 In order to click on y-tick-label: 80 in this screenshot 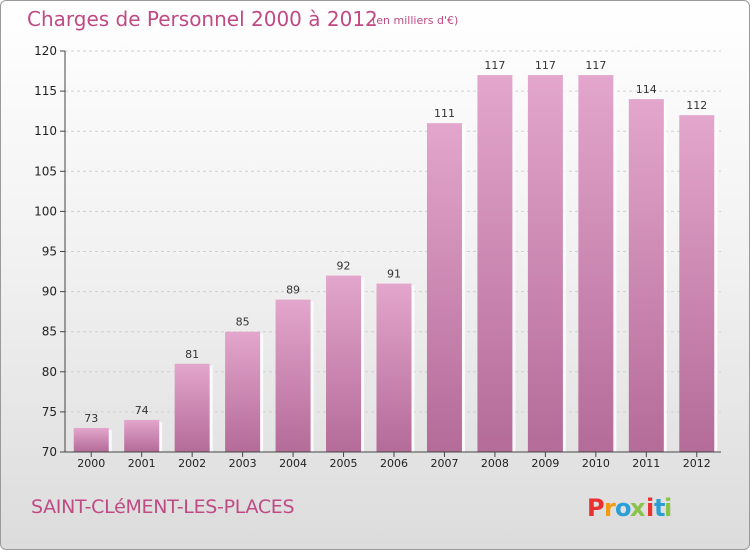, I will do `click(49, 372)`.